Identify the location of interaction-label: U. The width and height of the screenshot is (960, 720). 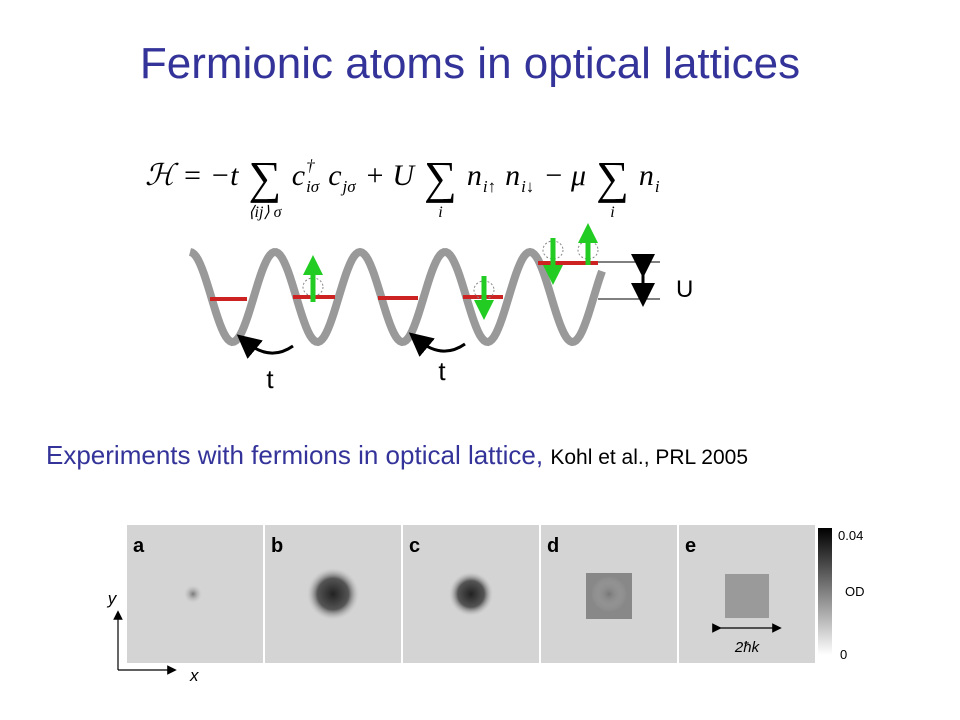
(684, 289).